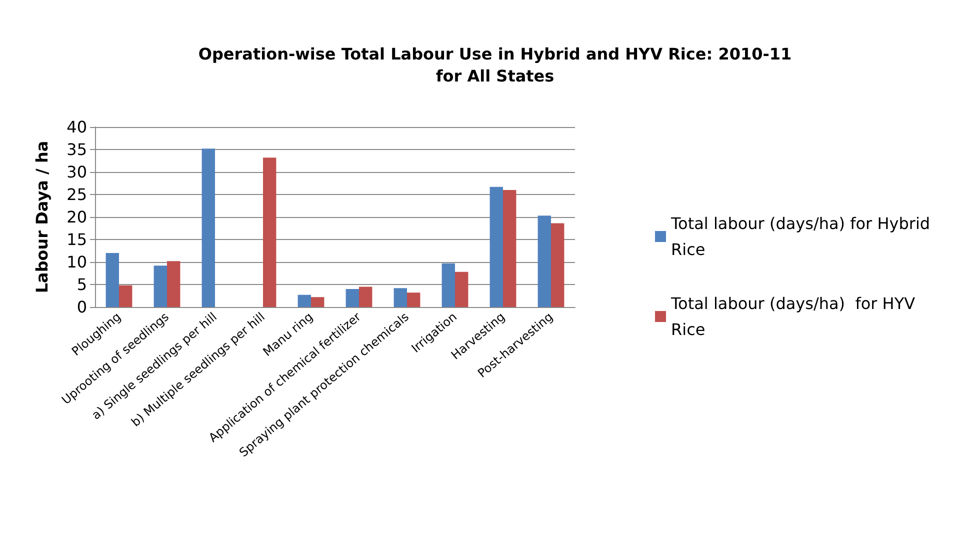 This screenshot has height=553, width=957. Describe the element at coordinates (81, 307) in the screenshot. I see `y-tick-label: 0` at that location.